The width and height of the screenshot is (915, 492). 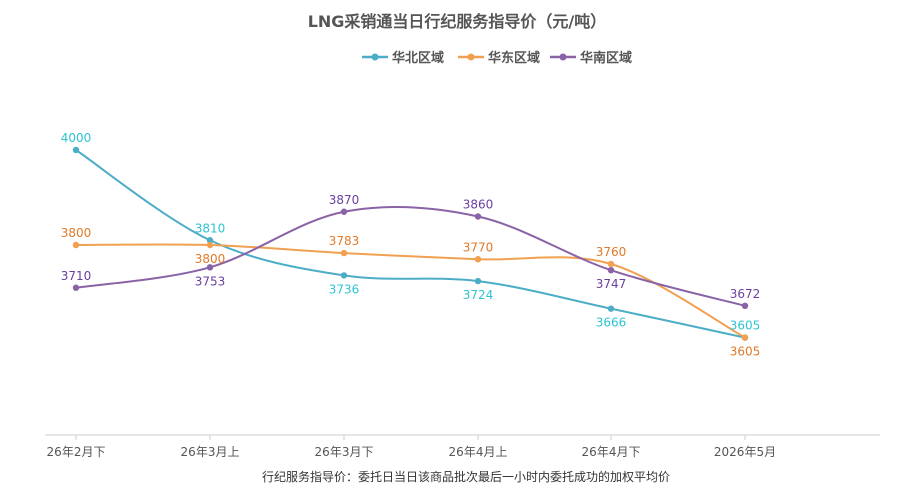 What do you see at coordinates (611, 452) in the screenshot?
I see `x-tick-label: 26年4月下` at bounding box center [611, 452].